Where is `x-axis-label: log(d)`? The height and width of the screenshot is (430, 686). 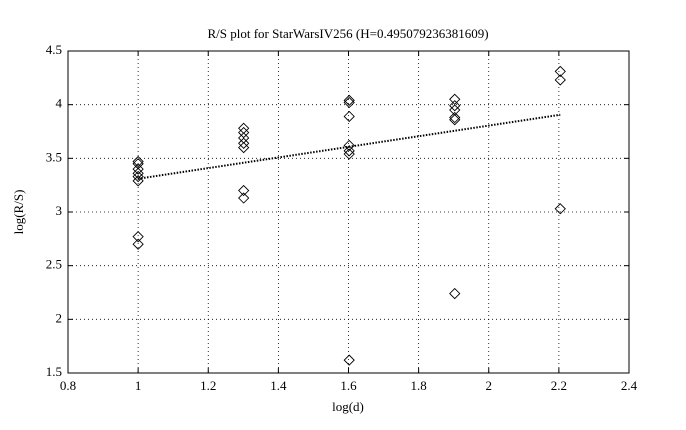
x-axis-label: log(d) is located at coordinates (348, 406).